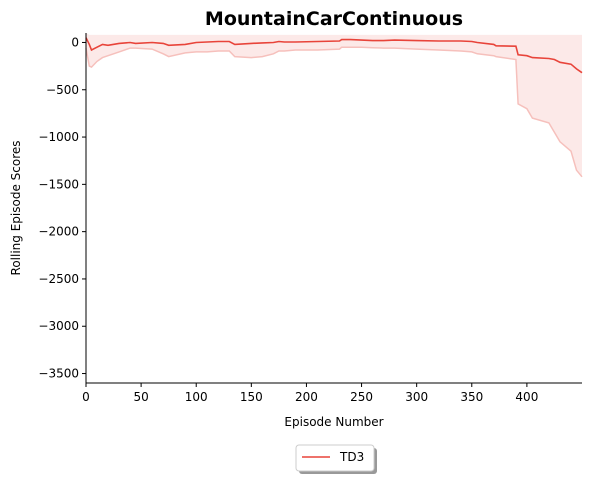  I want to click on y-tick-label: 0, so click(75, 42).